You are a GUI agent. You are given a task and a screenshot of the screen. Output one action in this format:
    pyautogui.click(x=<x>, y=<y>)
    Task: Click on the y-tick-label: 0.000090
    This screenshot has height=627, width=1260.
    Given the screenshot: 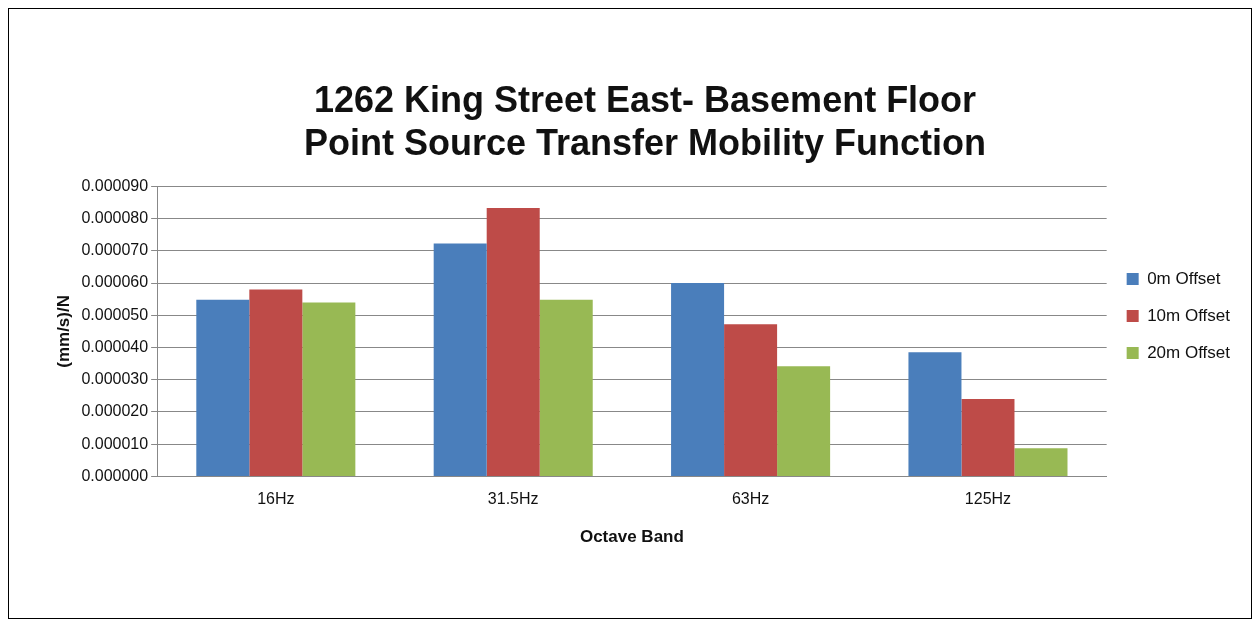 What is the action you would take?
    pyautogui.click(x=115, y=185)
    